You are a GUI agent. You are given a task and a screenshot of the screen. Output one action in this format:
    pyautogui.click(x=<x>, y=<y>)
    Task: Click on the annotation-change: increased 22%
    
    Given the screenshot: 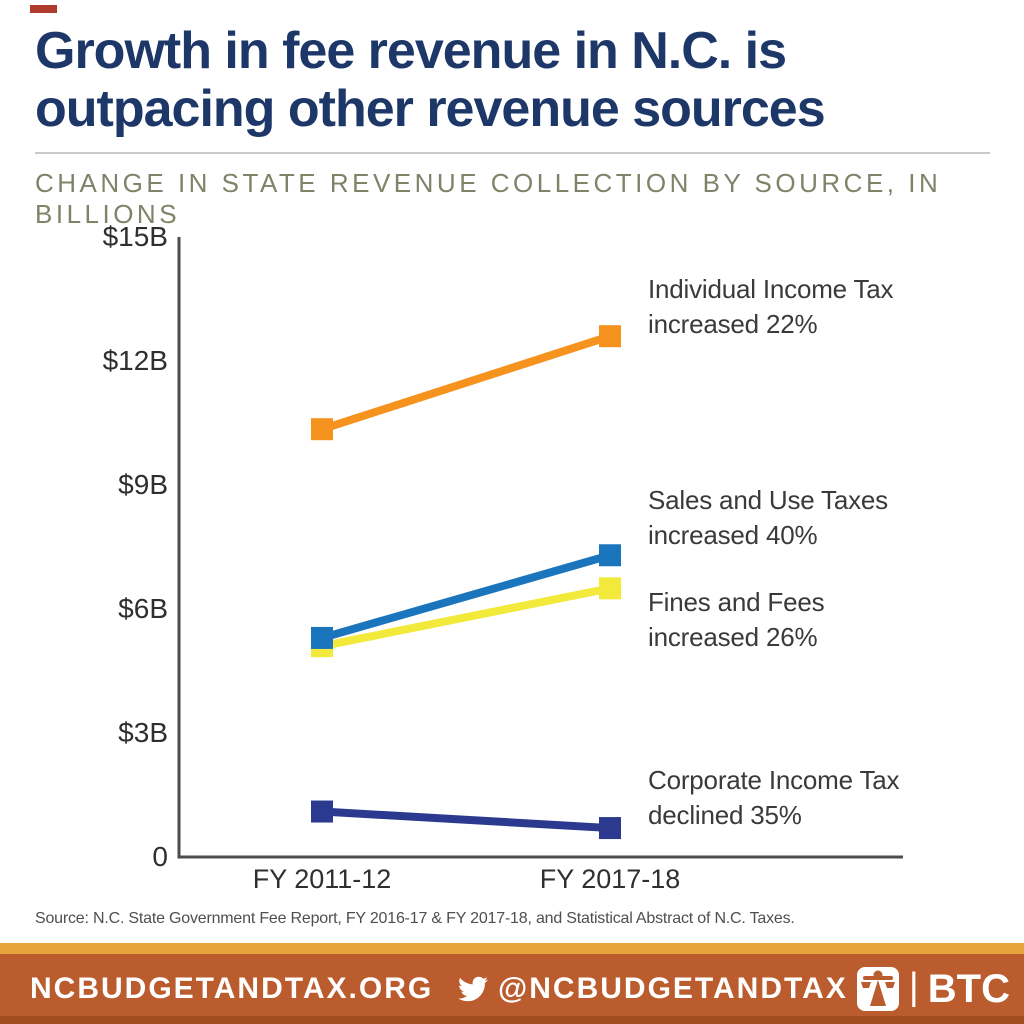 What is the action you would take?
    pyautogui.click(x=733, y=324)
    